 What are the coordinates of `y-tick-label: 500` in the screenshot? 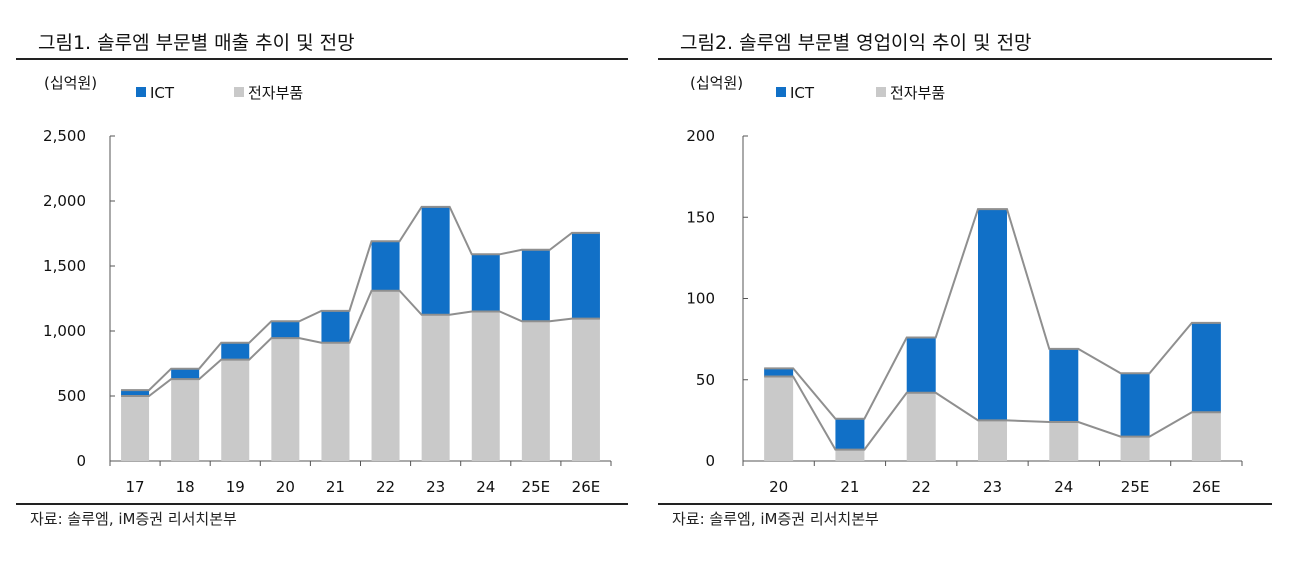 It's located at (71, 396).